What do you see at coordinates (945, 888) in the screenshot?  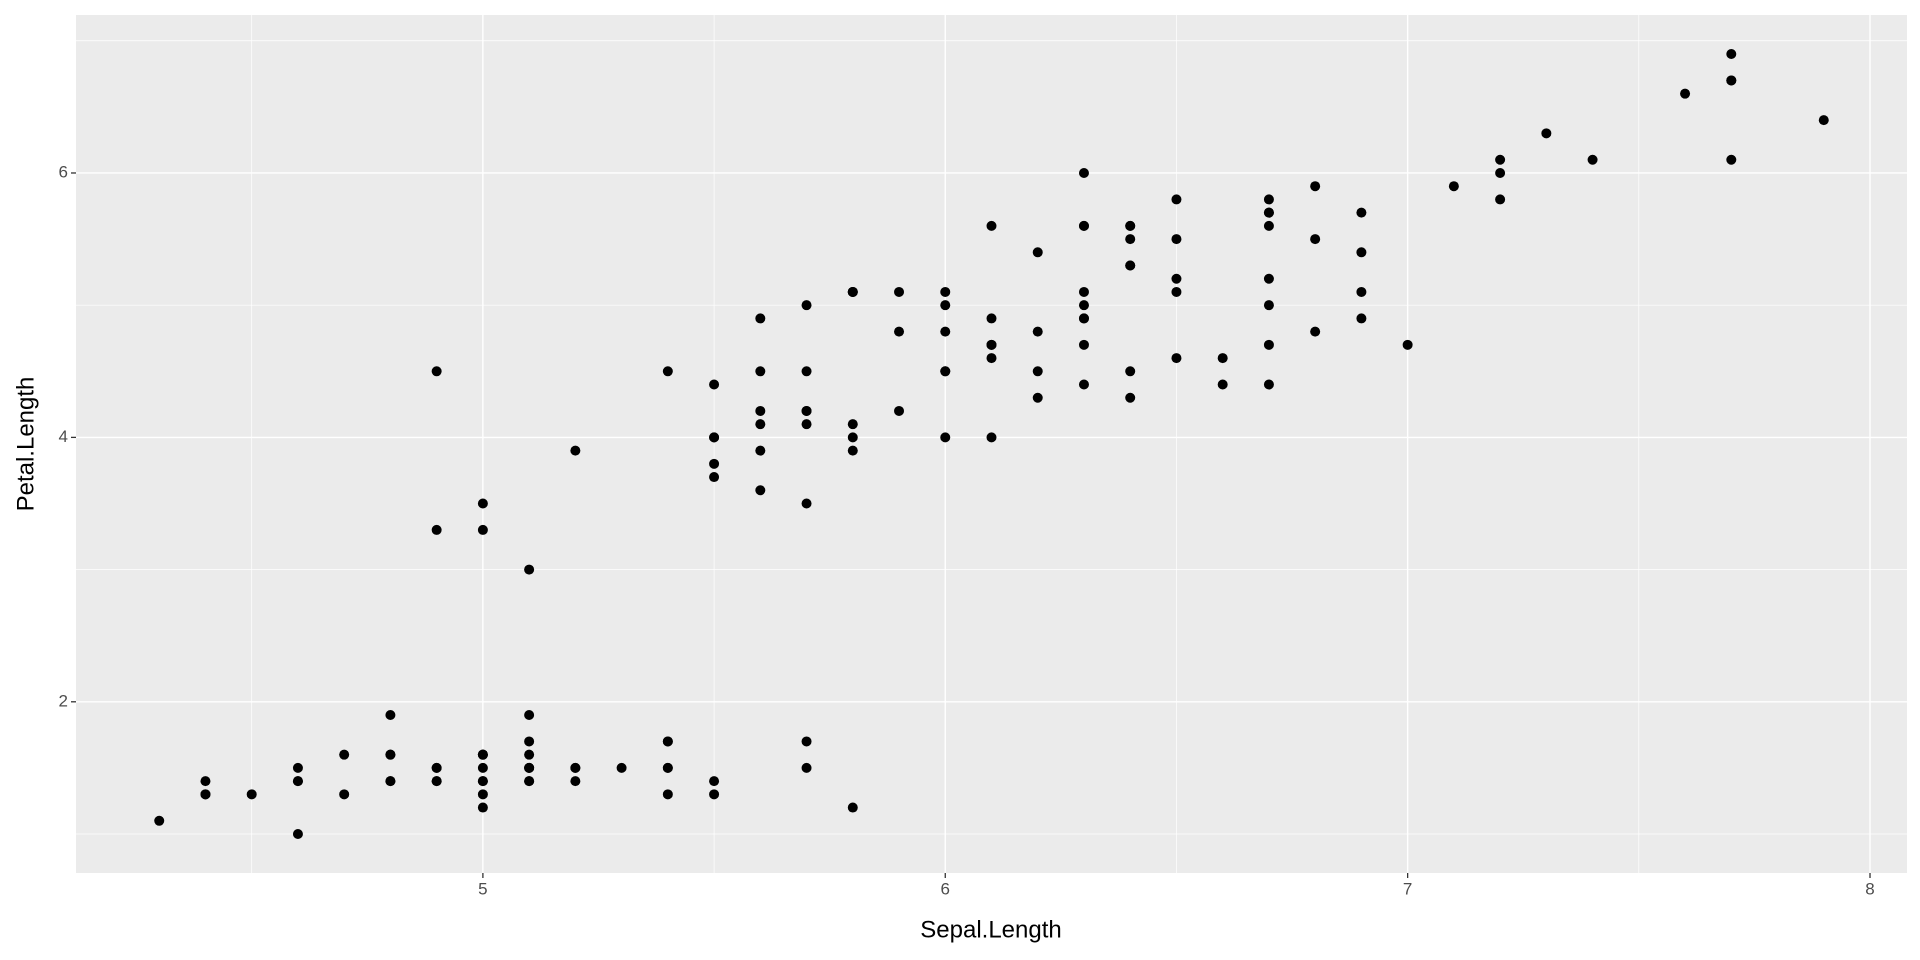 I see `x-tick-label: 6` at bounding box center [945, 888].